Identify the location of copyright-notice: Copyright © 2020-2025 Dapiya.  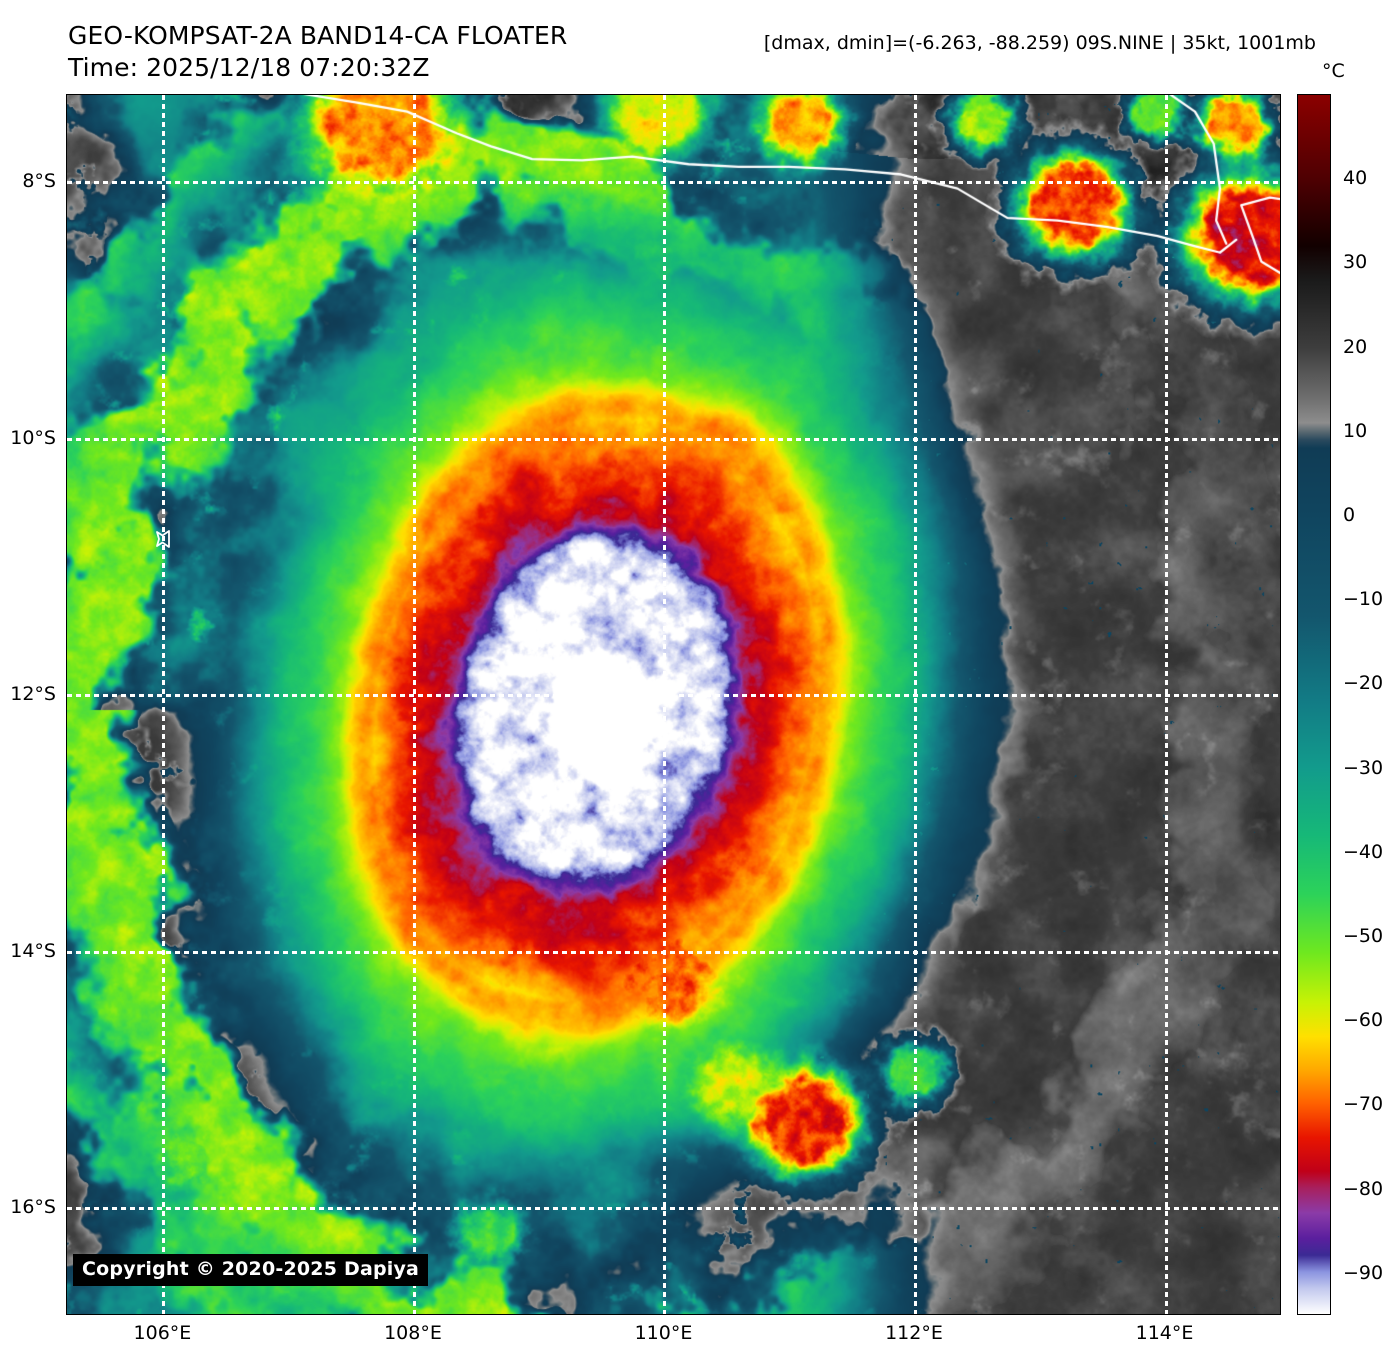
(251, 1270).